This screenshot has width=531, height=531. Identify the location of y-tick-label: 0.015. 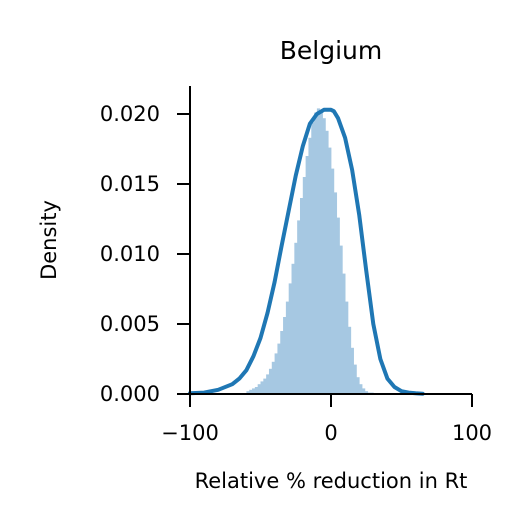
(130, 184).